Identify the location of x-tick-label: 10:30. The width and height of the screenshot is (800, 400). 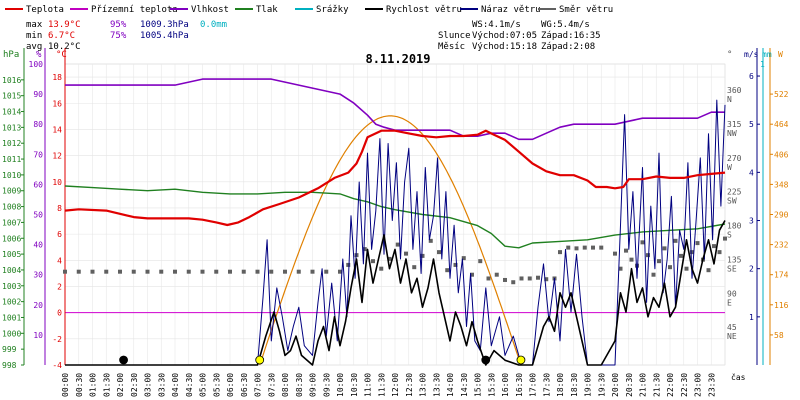
(354, 385).